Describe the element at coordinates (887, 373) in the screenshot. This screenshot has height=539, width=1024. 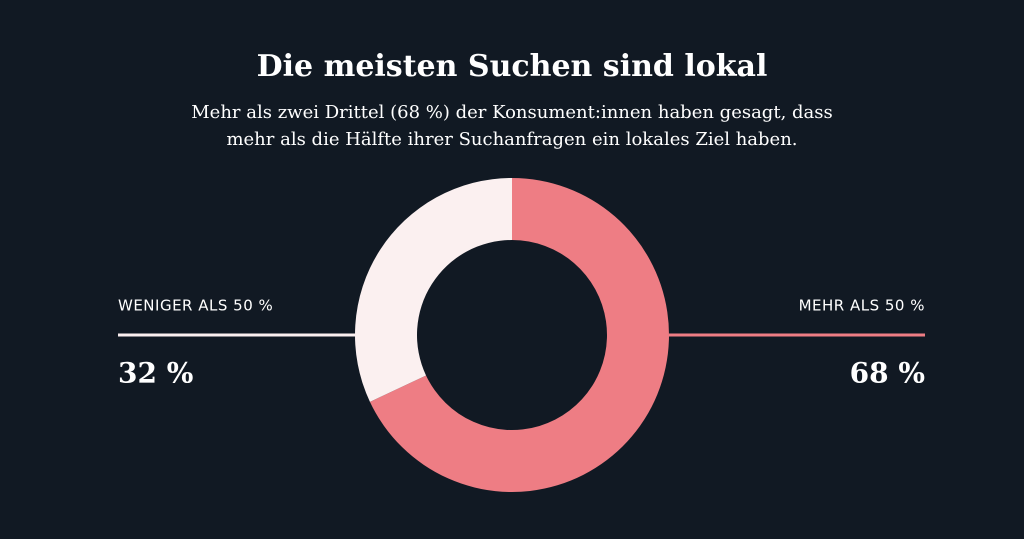
I see `value-label: 68 %` at that location.